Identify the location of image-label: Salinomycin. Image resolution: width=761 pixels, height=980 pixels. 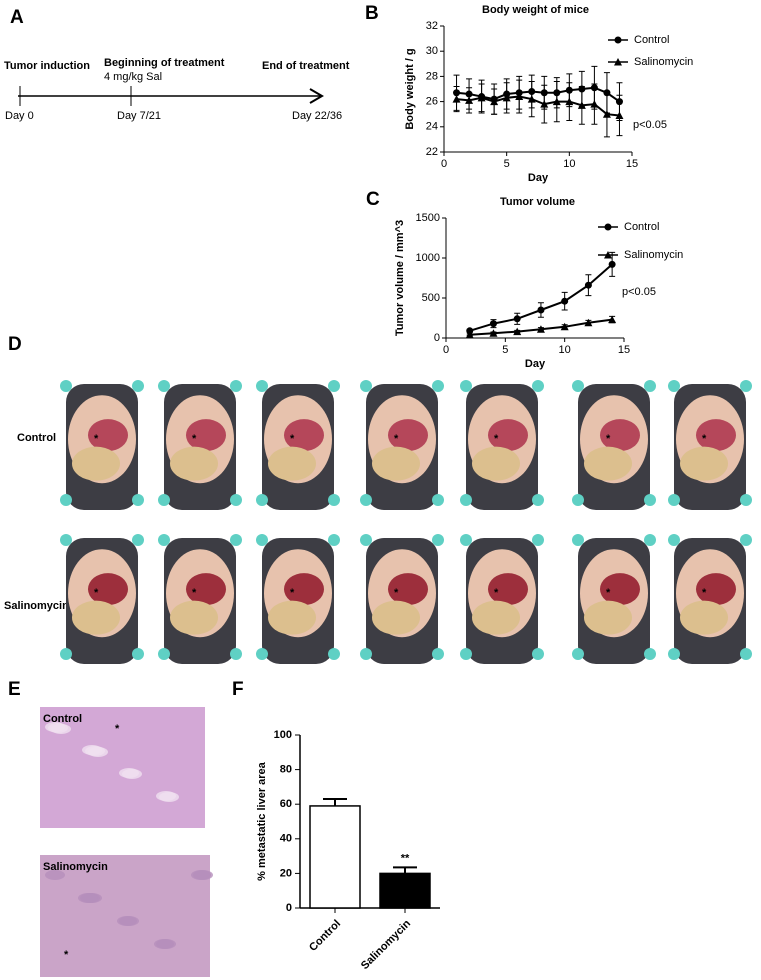
(75, 867).